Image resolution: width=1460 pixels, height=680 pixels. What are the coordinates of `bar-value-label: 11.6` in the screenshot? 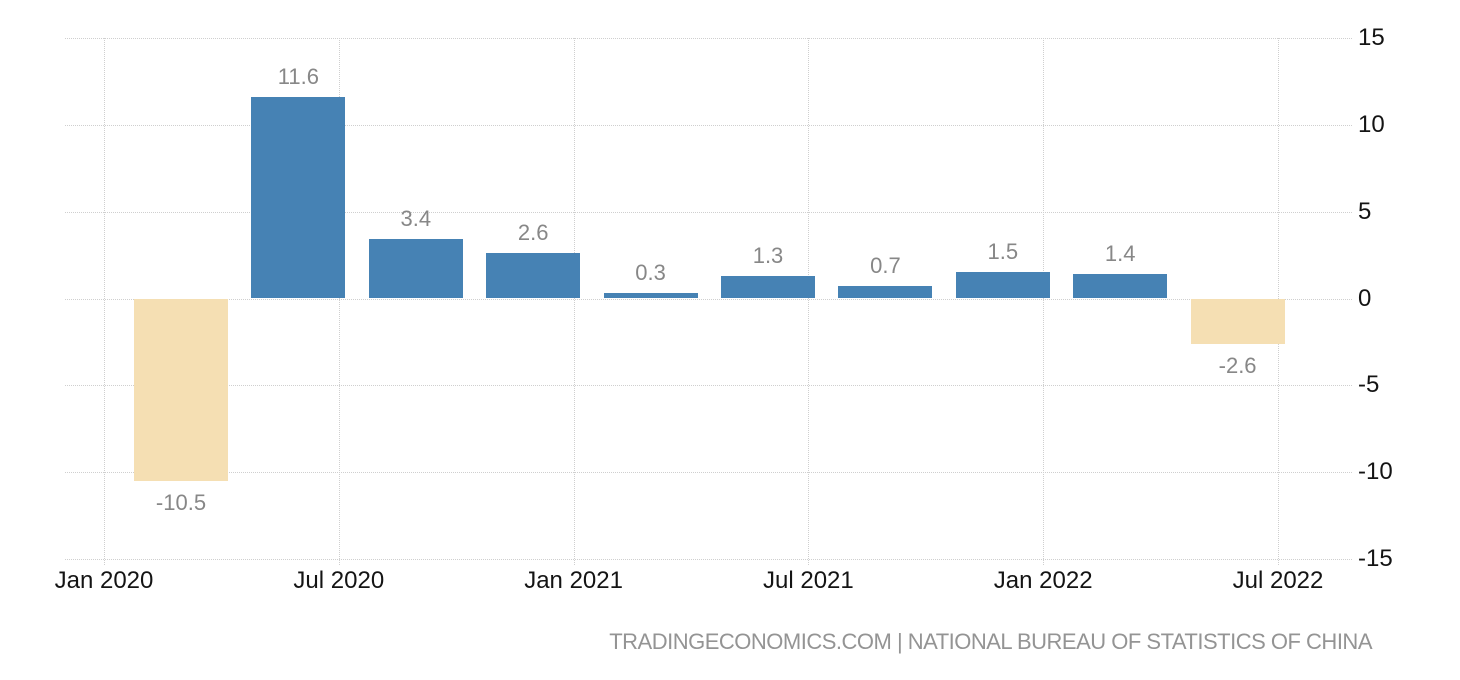 It's located at (298, 77).